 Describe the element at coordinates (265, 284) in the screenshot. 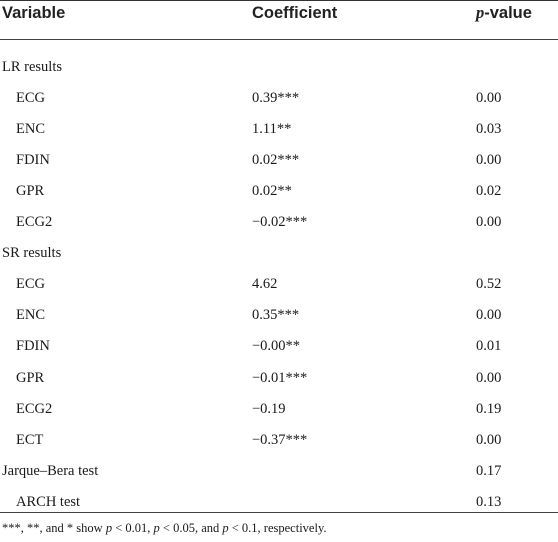

I see `cell-coefficient: 4.62` at that location.